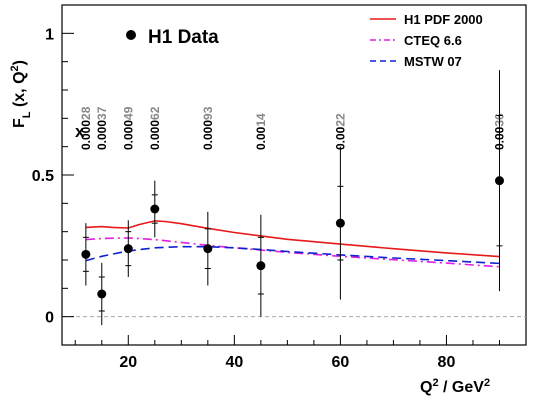  Describe the element at coordinates (15, 68) in the screenshot. I see `y-label-sup: 2` at that location.